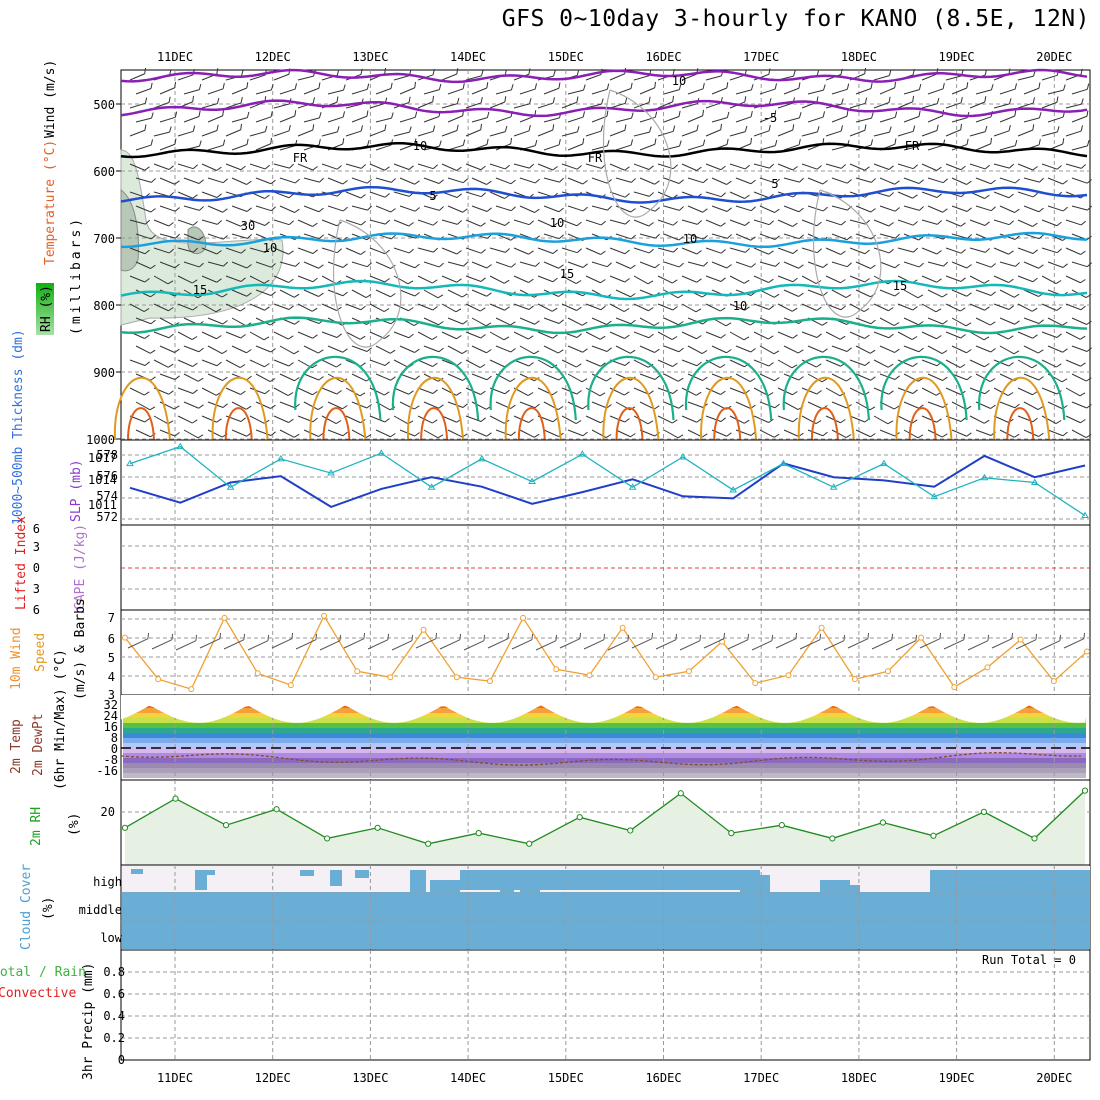 This screenshot has width=1100, height=1100. What do you see at coordinates (847, 253) in the screenshot?
I see `rh-contour` at bounding box center [847, 253].